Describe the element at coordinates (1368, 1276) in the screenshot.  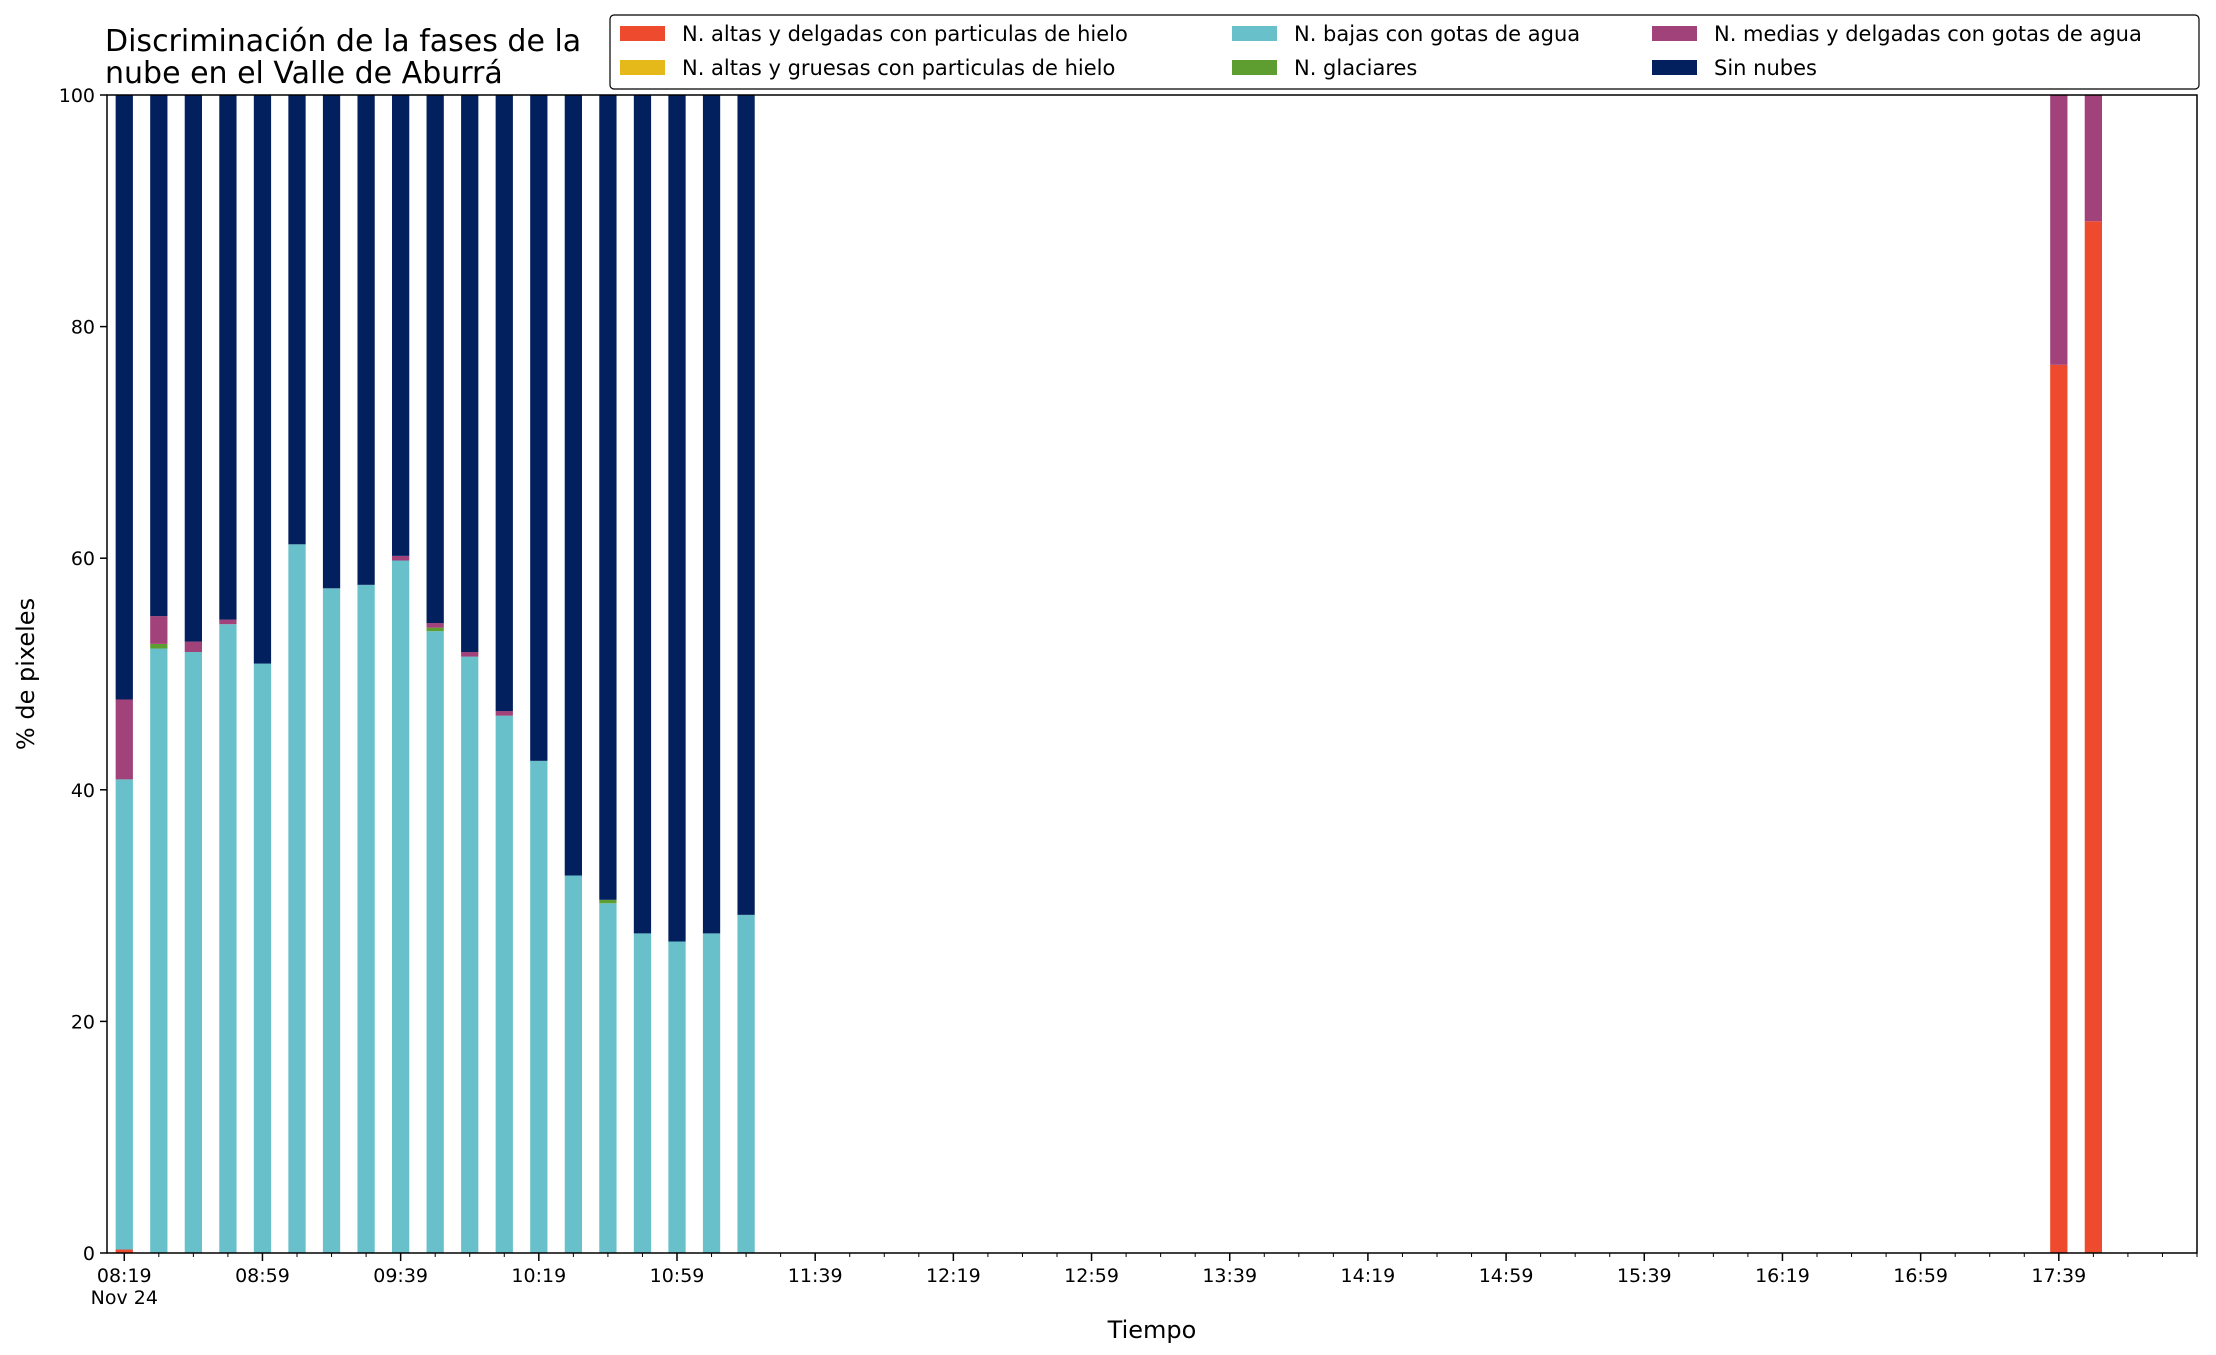
I see `x-tick-label: 14:19` at that location.